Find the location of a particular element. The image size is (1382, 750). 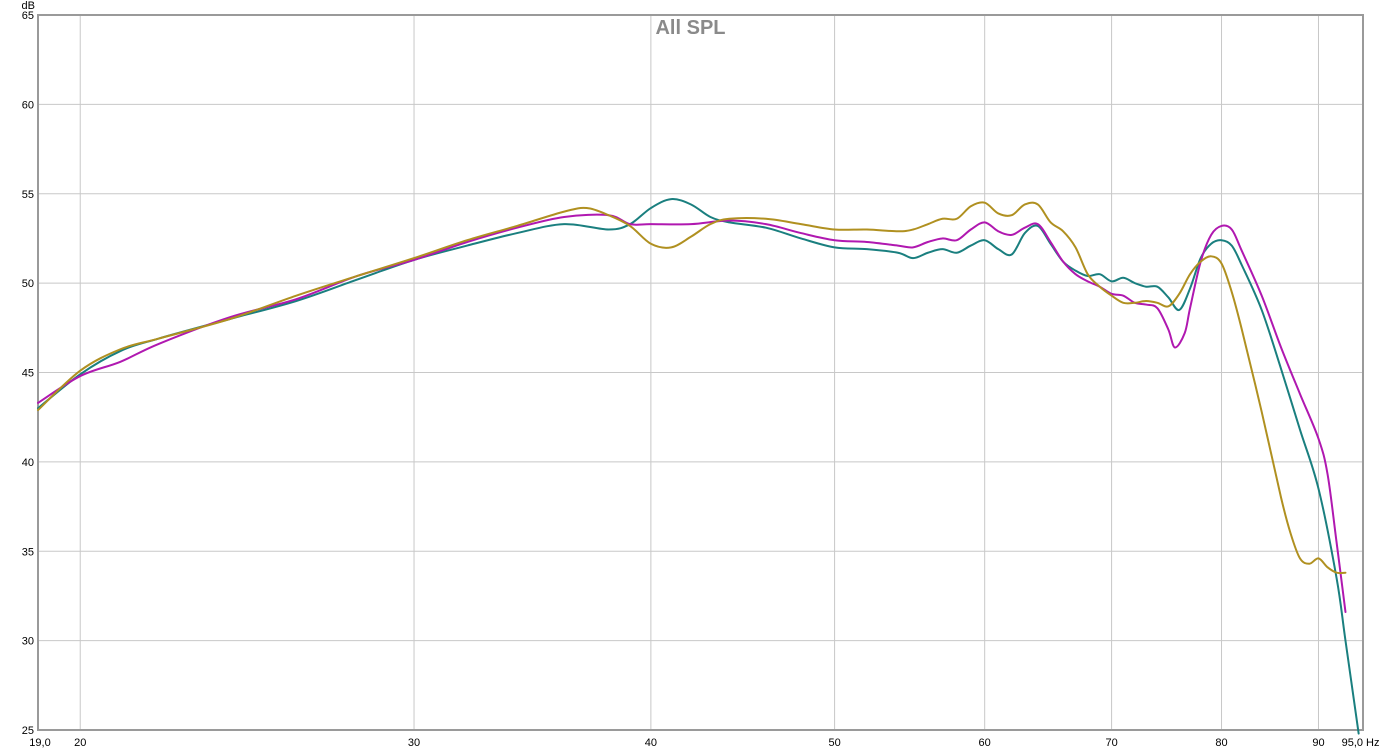

x-tick-label: 90 is located at coordinates (1318, 743).